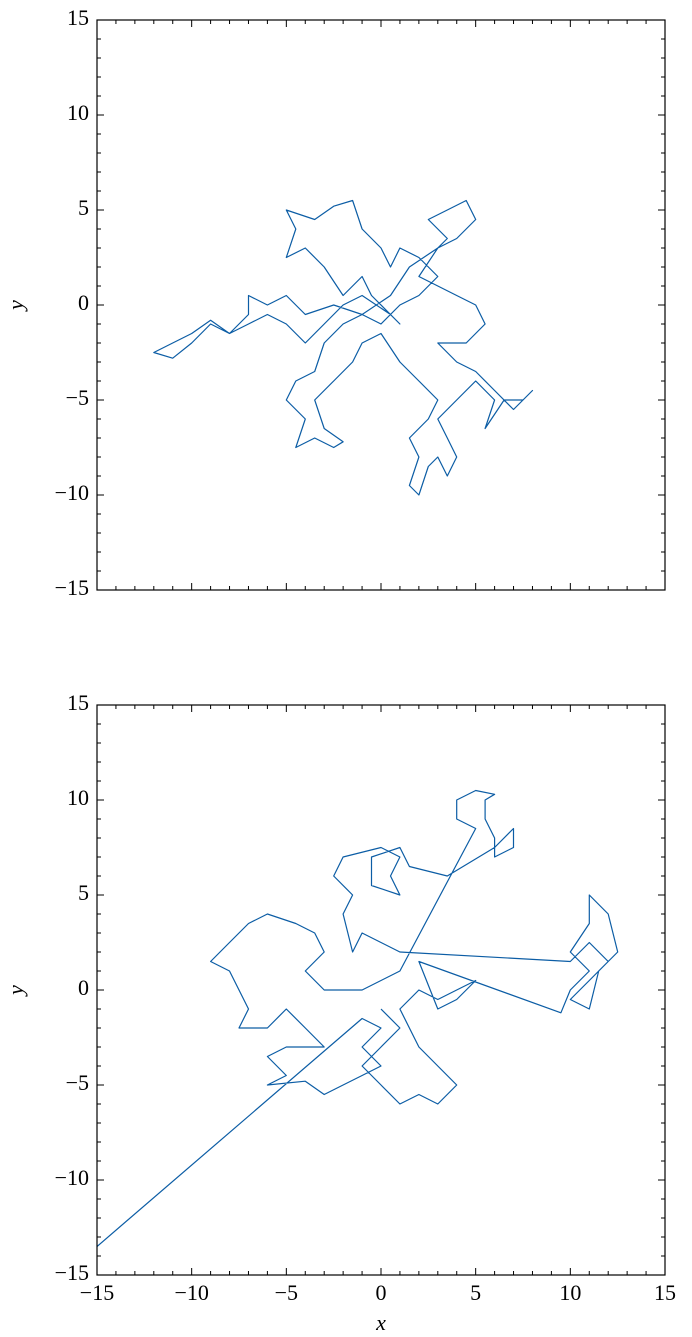 The image size is (692, 1337). Describe the element at coordinates (475, 1292) in the screenshot. I see `x-tick-label: 5` at that location.